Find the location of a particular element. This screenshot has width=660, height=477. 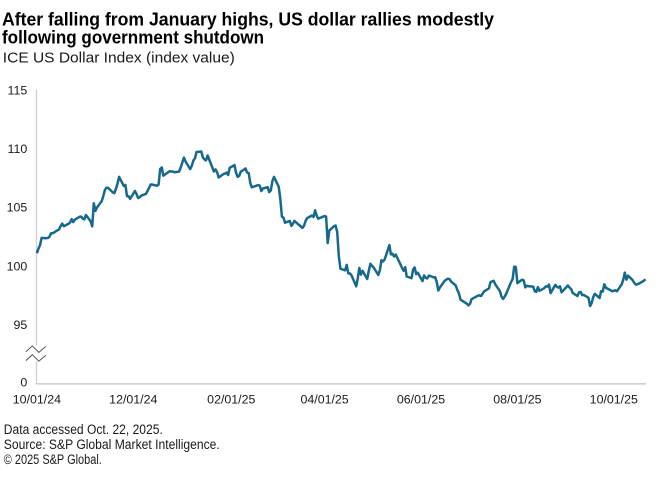

svg-text: 04/01/25 is located at coordinates (324, 400).